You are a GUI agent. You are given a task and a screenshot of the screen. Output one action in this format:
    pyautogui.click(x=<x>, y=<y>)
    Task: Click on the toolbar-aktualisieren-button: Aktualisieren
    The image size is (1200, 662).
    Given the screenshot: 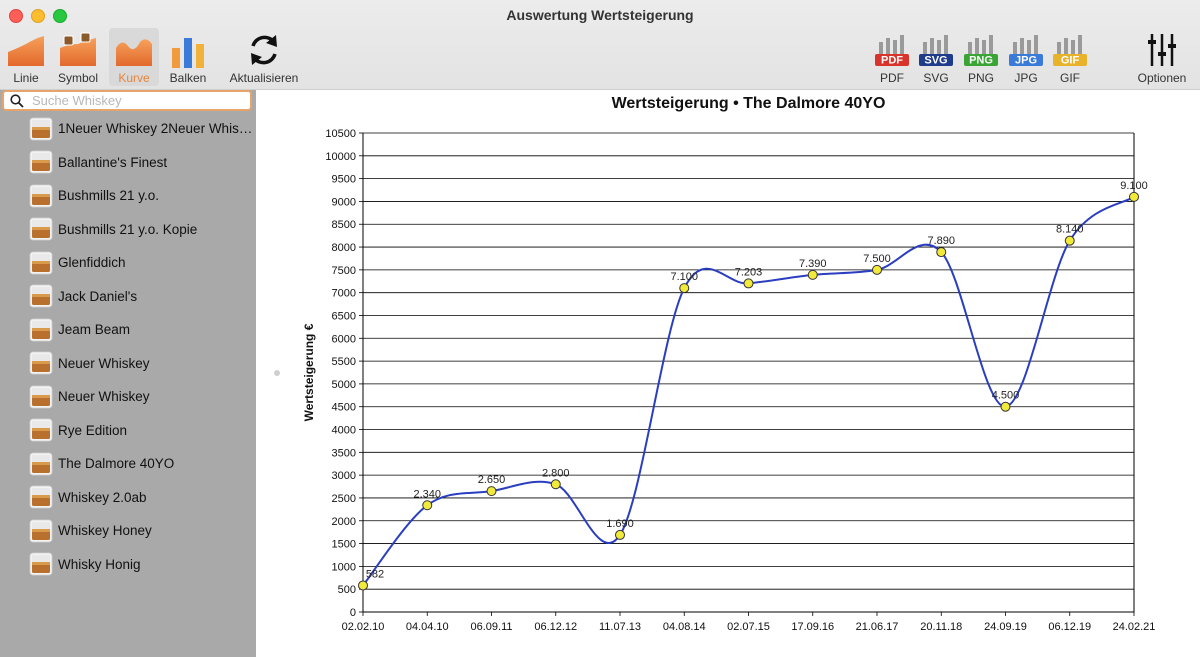 What is the action you would take?
    pyautogui.click(x=264, y=57)
    